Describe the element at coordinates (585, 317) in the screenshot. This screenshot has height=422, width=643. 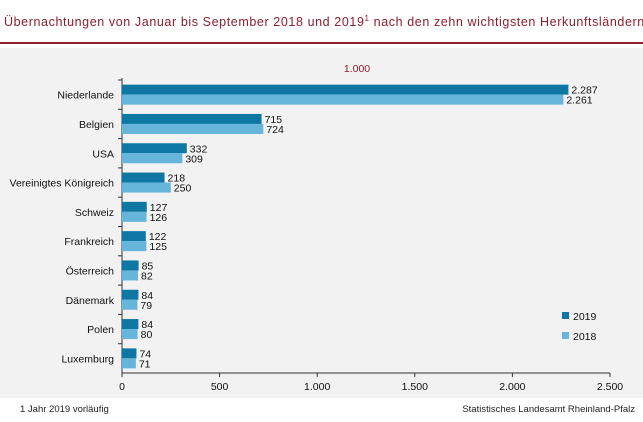
I see `legend-label-2019: 2019` at that location.